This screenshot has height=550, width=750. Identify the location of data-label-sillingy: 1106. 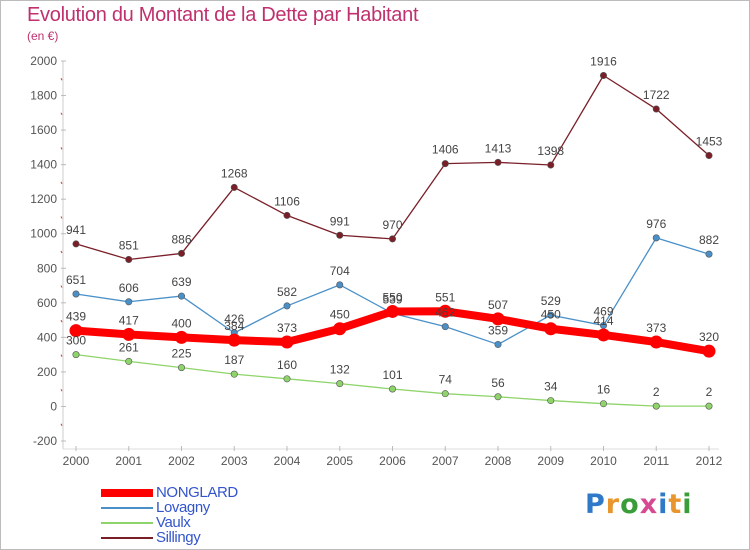
(287, 201).